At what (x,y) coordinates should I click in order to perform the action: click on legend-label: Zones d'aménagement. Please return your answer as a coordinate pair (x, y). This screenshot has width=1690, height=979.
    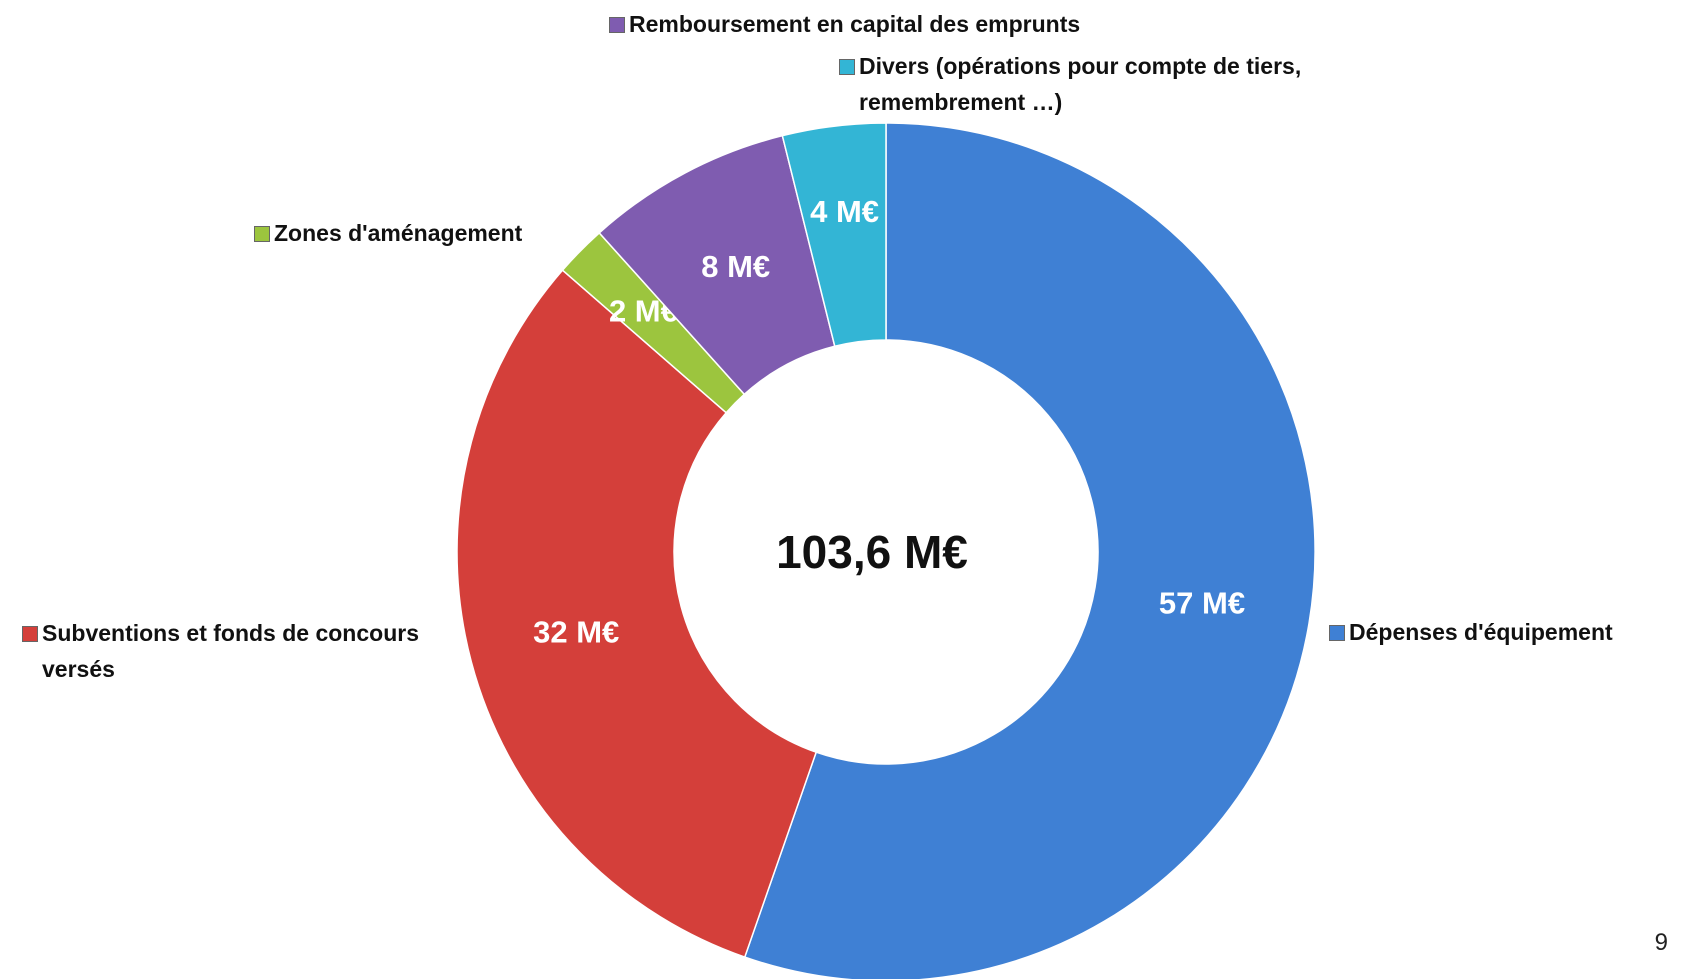
    Looking at the image, I should click on (398, 233).